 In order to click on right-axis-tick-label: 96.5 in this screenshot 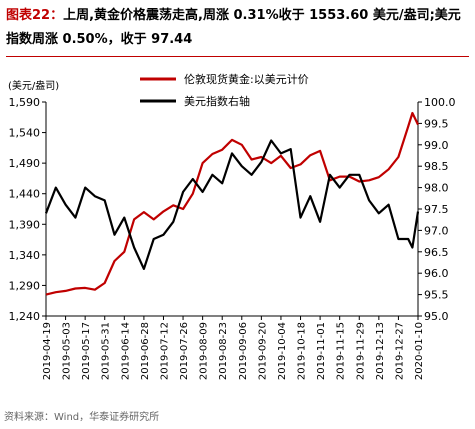, I will do `click(436, 252)`.